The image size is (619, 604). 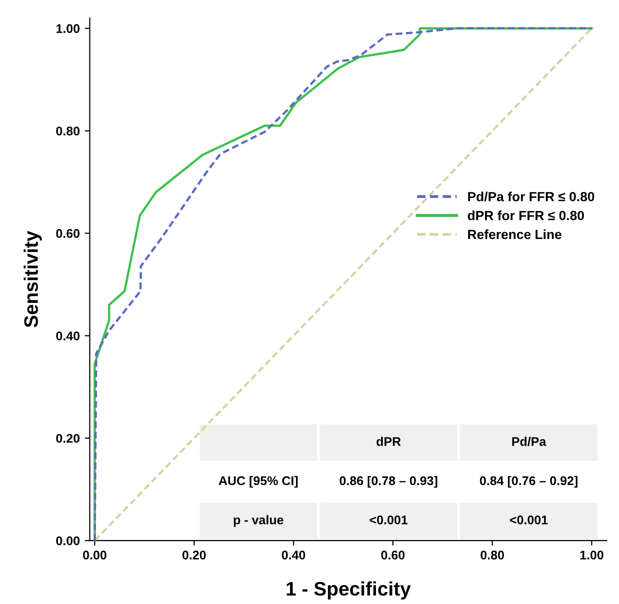 I want to click on y-axis-title: Sensitivity, so click(x=33, y=279).